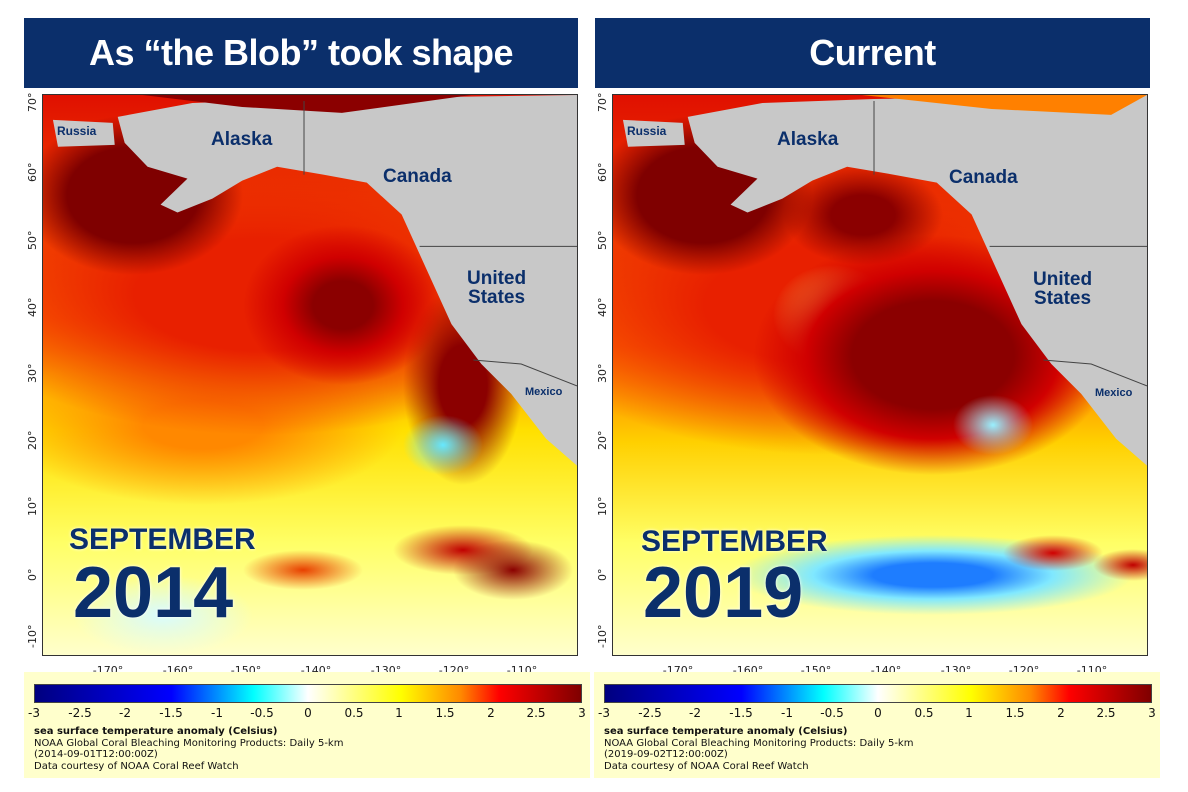 The width and height of the screenshot is (1188, 792). I want to click on legend-timestamp: (2014-09-01T12:00:00Z), so click(96, 754).